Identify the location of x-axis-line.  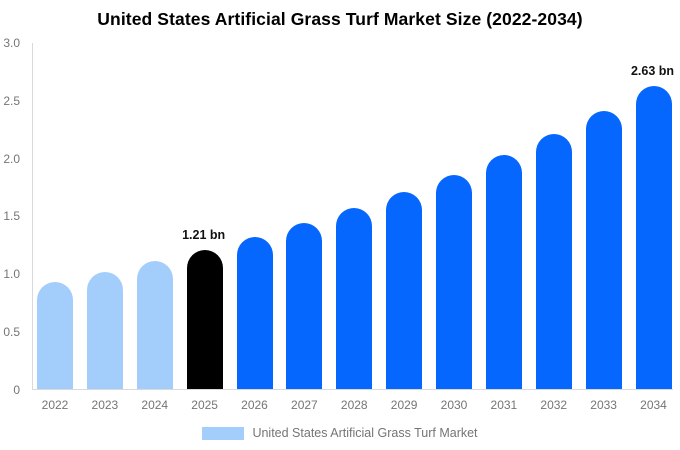
(352, 389).